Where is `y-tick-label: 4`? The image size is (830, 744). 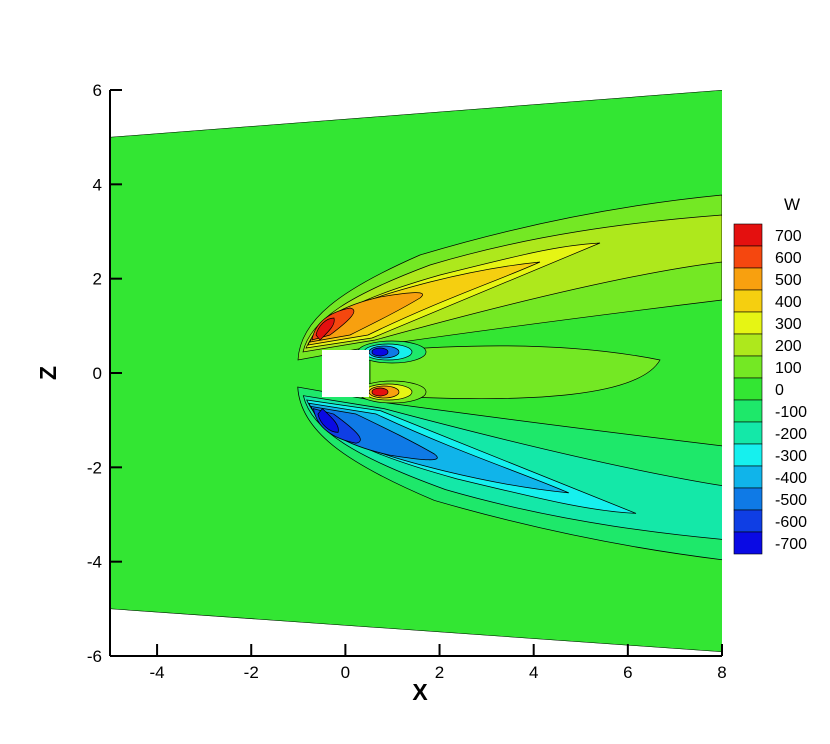
y-tick-label: 4 is located at coordinates (97, 184).